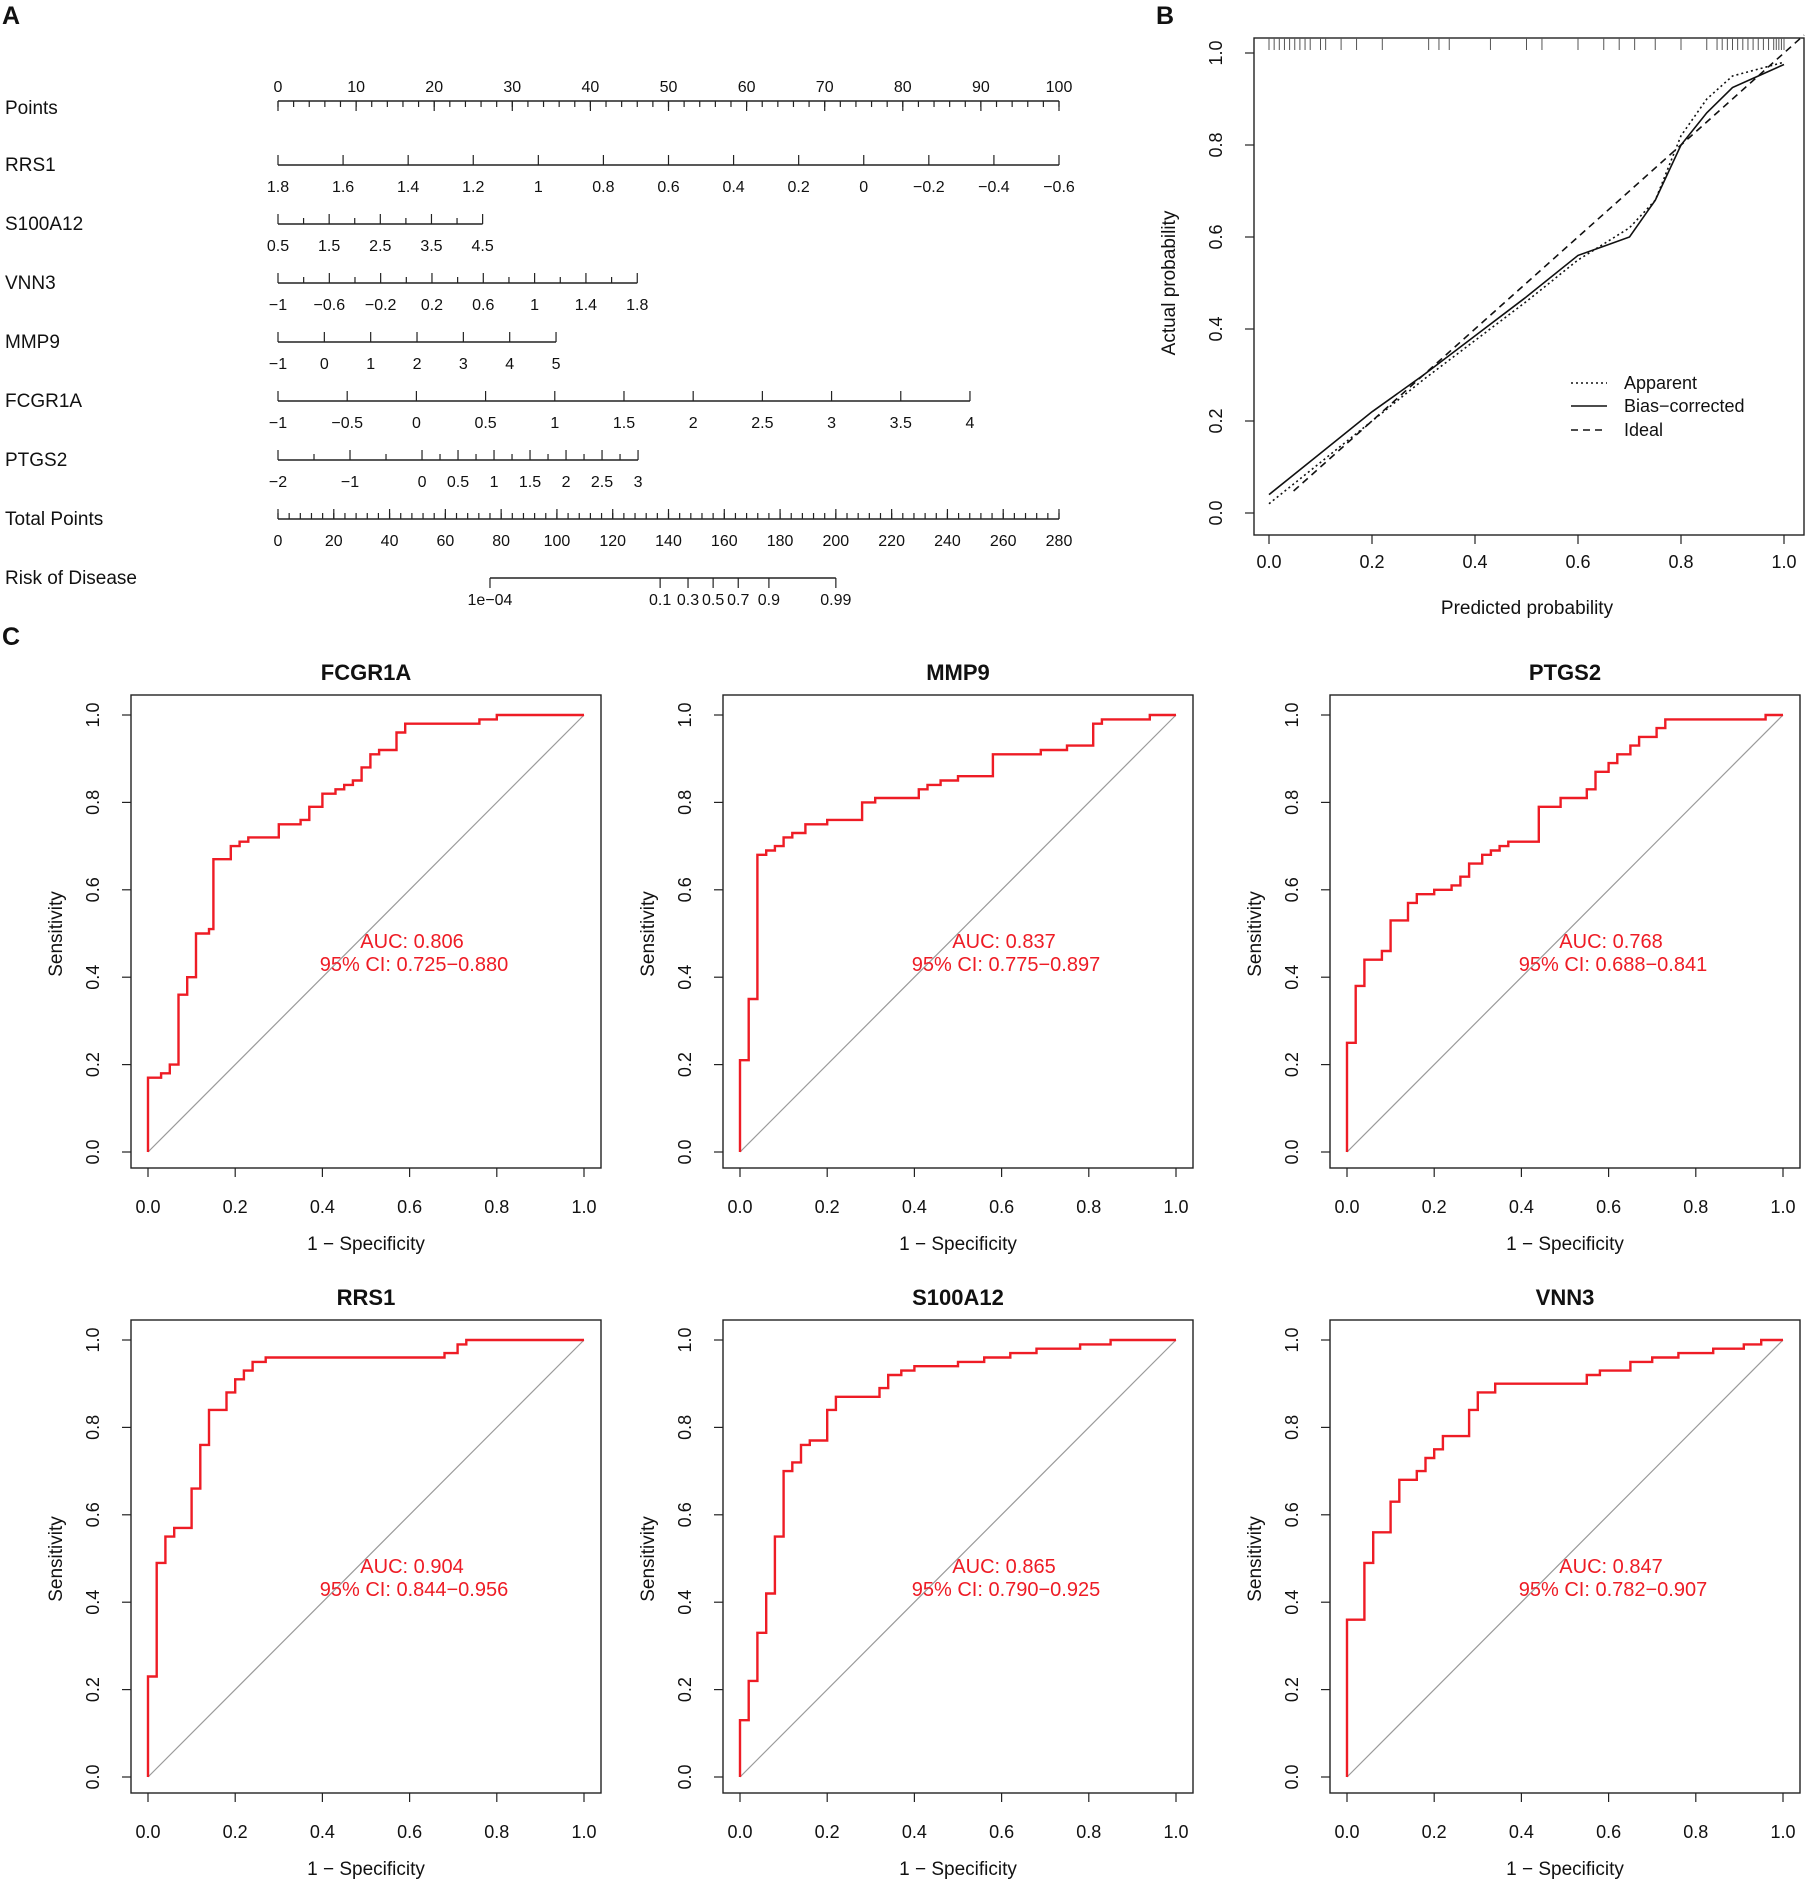 The height and width of the screenshot is (1883, 1806). Describe the element at coordinates (44, 224) in the screenshot. I see `nomogram-row-label-s100a12: S100A12` at that location.